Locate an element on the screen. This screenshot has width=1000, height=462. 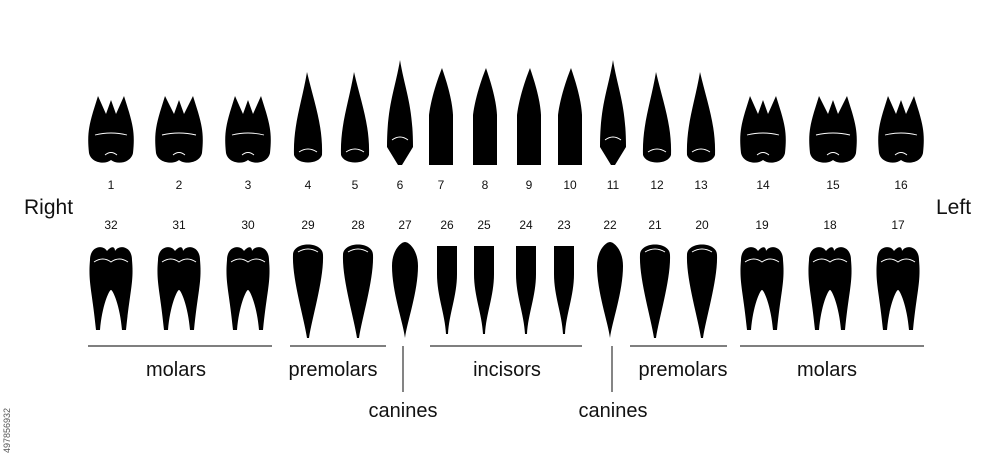
upper-tooth: 15 is located at coordinates (833, 144).